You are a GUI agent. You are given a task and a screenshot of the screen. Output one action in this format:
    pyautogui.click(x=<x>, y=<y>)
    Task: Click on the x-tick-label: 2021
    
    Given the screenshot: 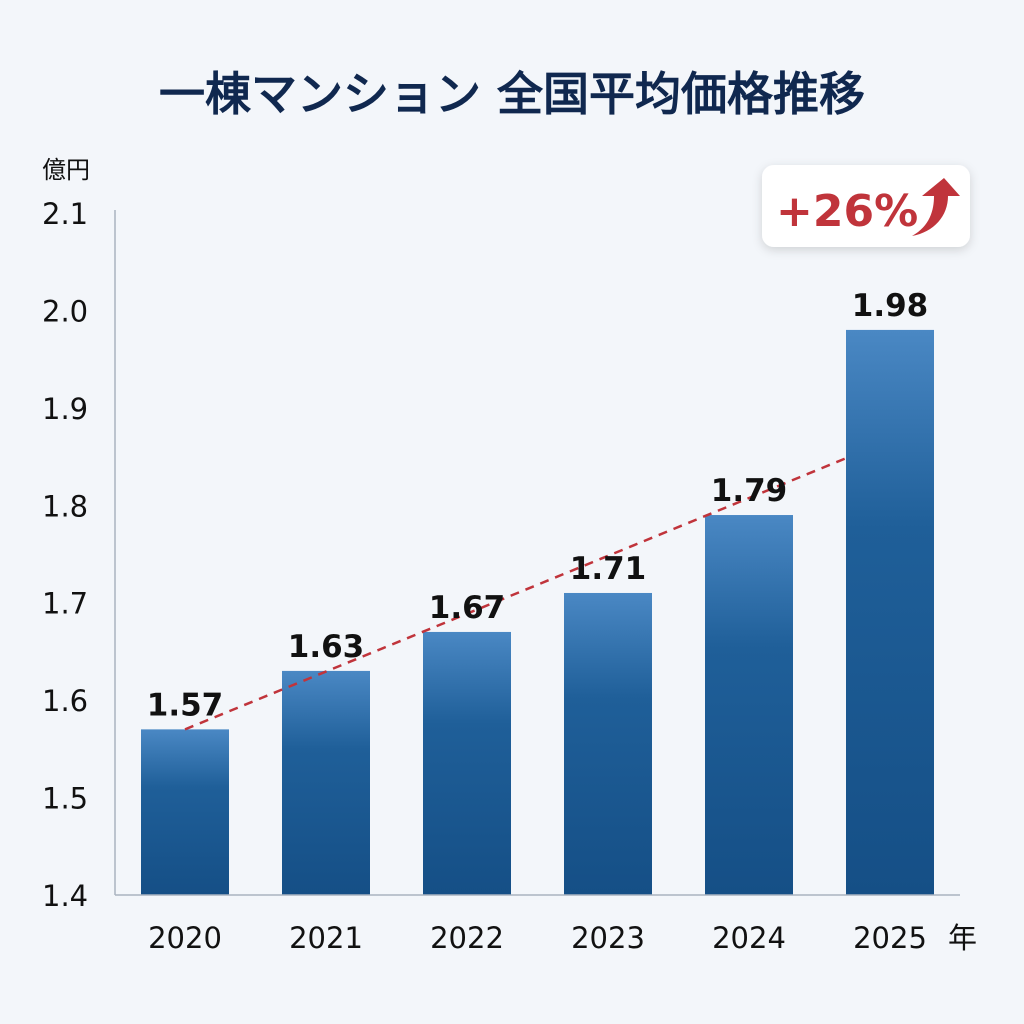 What is the action you would take?
    pyautogui.click(x=326, y=938)
    